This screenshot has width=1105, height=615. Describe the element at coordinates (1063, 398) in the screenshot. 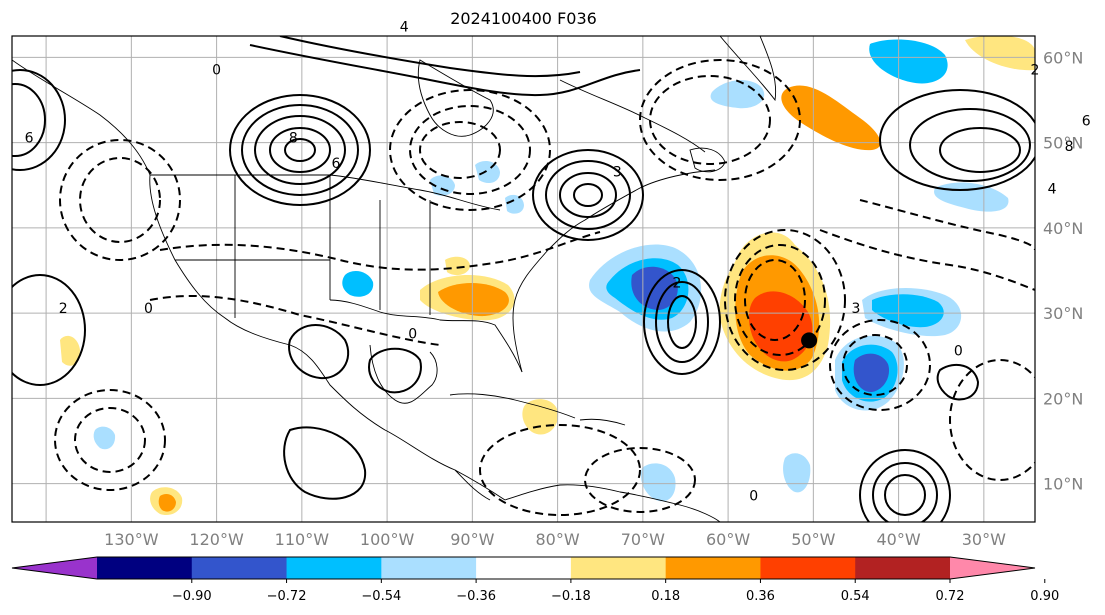

I see `latitude-label: 20°N` at that location.